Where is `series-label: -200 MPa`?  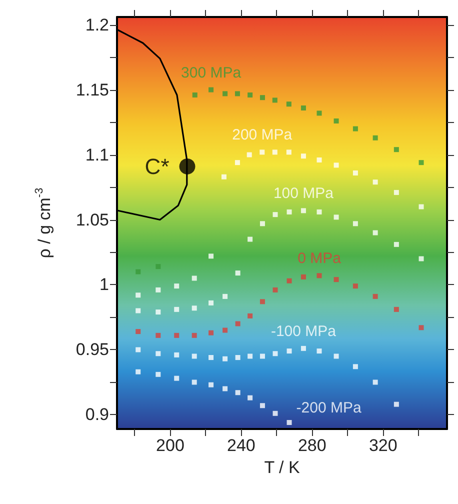 series-label: -200 MPa is located at coordinates (329, 408).